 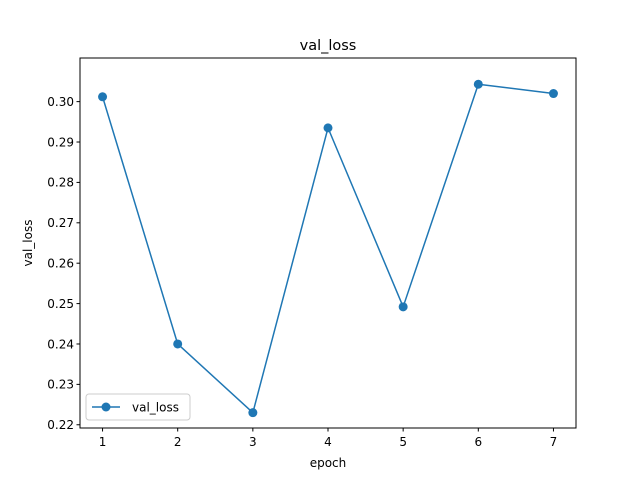 I want to click on chart-title: val_loss, so click(x=328, y=46).